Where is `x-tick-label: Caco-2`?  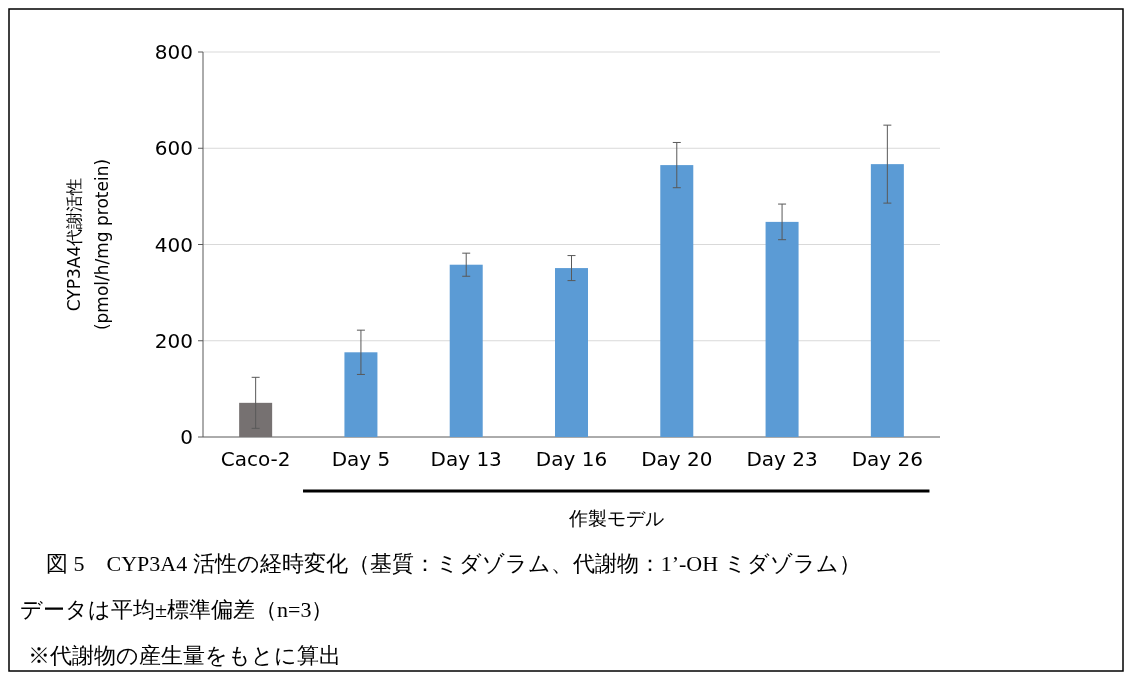 x-tick-label: Caco-2 is located at coordinates (255, 459).